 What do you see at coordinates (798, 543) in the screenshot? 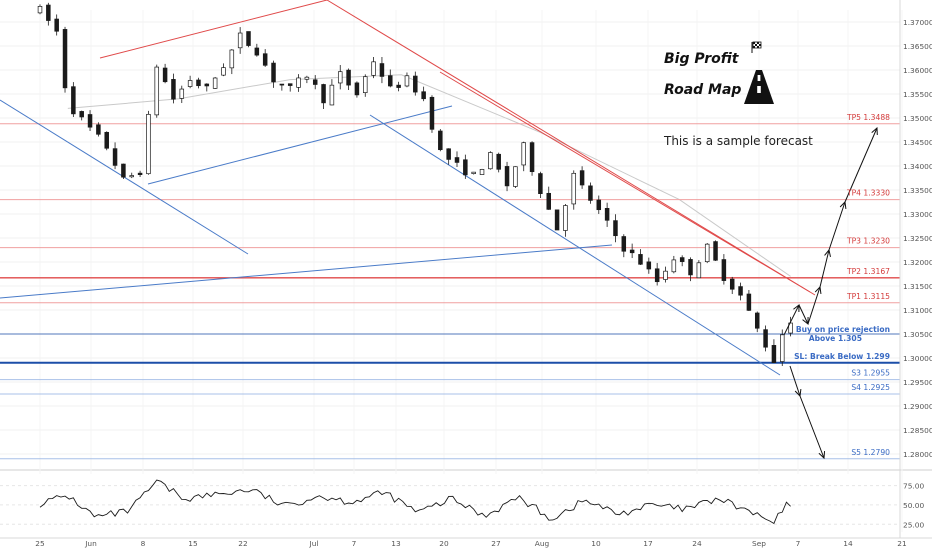
I see `x-tick-label: 7` at bounding box center [798, 543].